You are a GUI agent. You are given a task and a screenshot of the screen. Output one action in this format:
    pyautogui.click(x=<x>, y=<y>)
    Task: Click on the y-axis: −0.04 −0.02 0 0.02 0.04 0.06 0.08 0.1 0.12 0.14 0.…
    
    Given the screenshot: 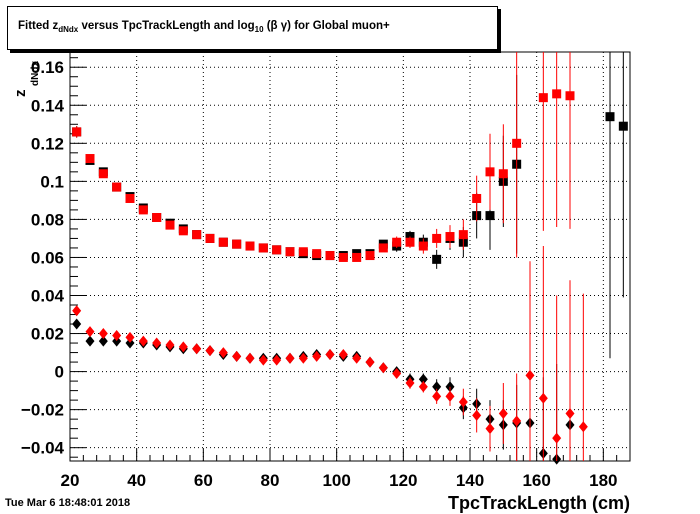 What is the action you would take?
    pyautogui.click(x=53, y=257)
    